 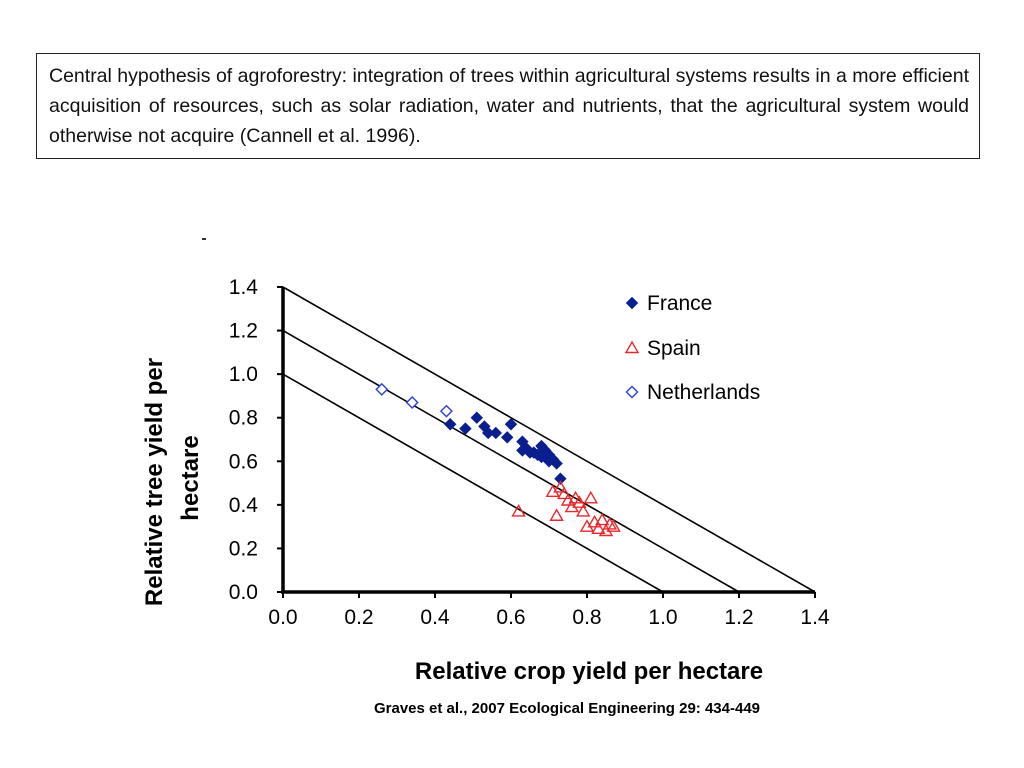 I want to click on y-tick-label: 0.2, so click(x=243, y=548).